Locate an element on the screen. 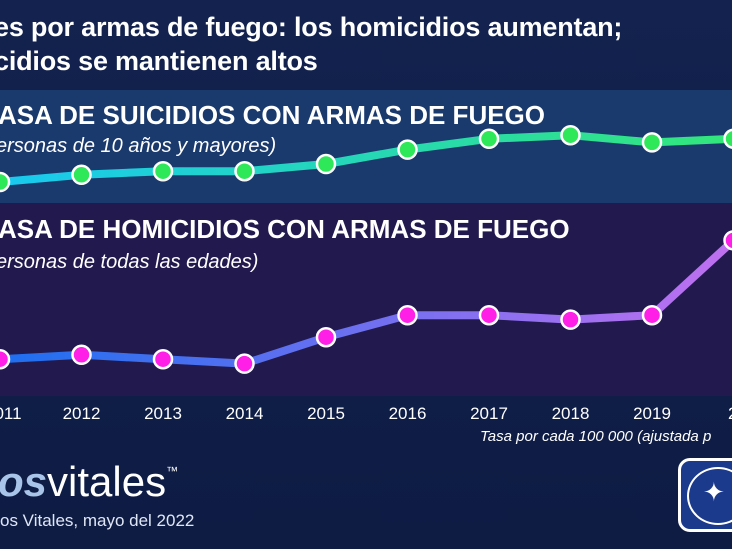 The height and width of the screenshot is (549, 732). x-tick-2019: 2019 is located at coordinates (652, 413).